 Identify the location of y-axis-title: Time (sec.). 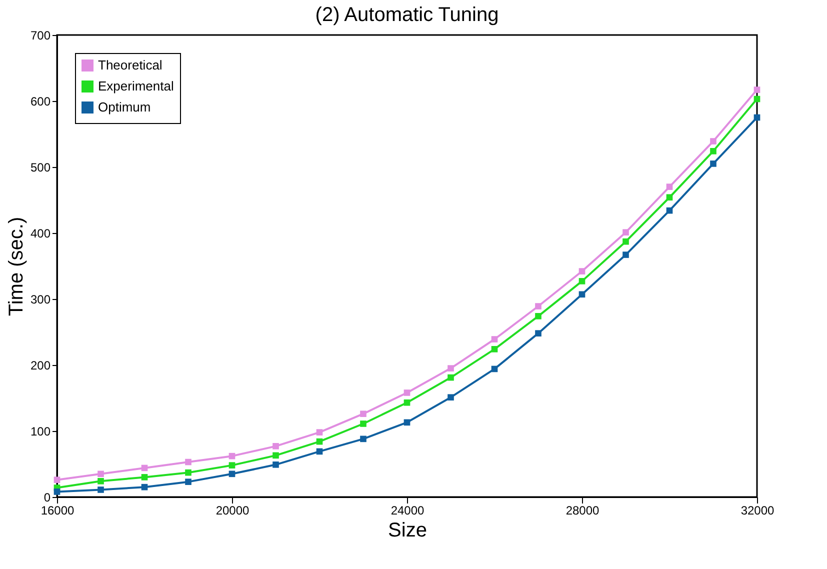
(16, 266).